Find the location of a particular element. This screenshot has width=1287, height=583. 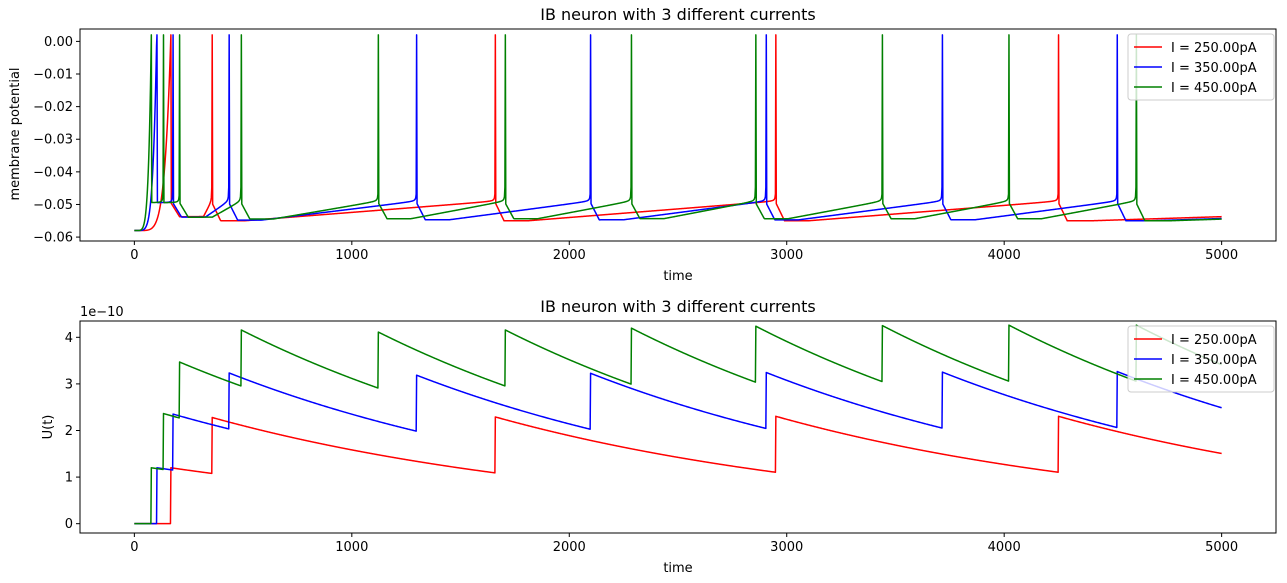

offset-text: 1e−10 is located at coordinates (102, 312).